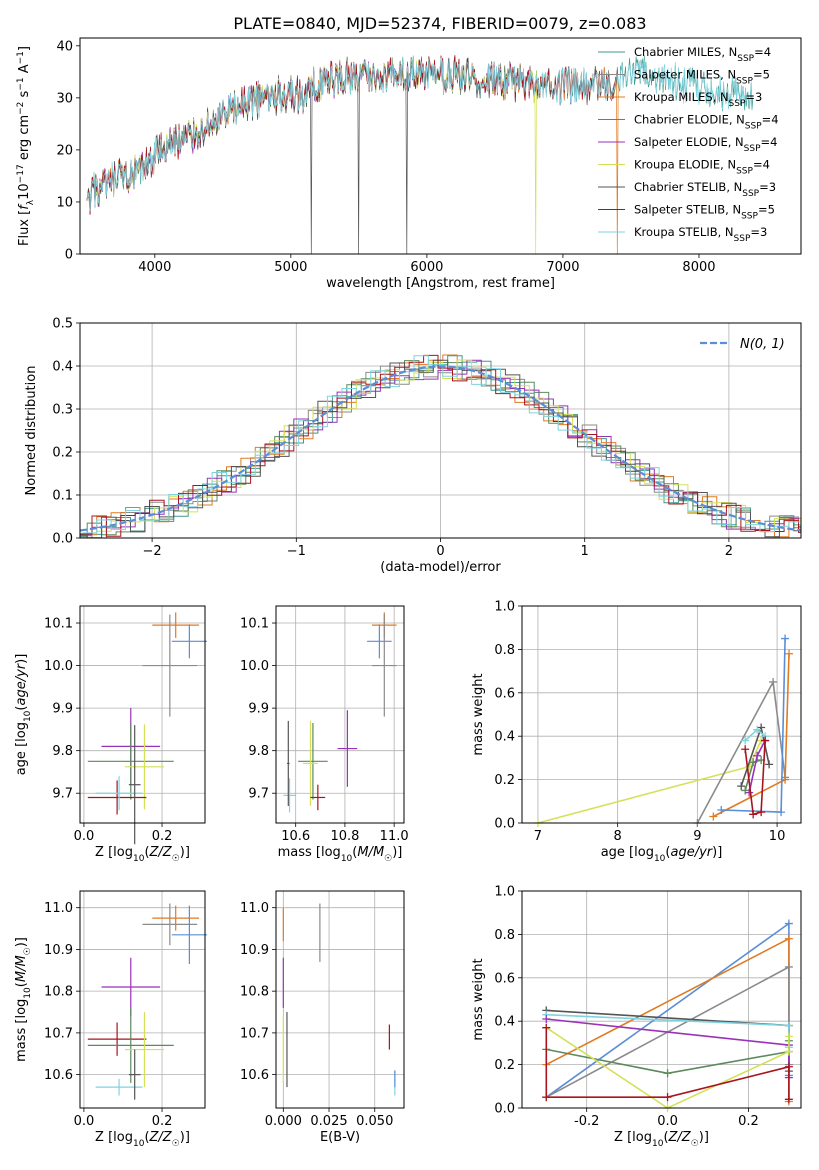 The width and height of the screenshot is (819, 1170). I want to click on age_vs_z-ylabel: age [log10(age/yr)], so click(23, 715).